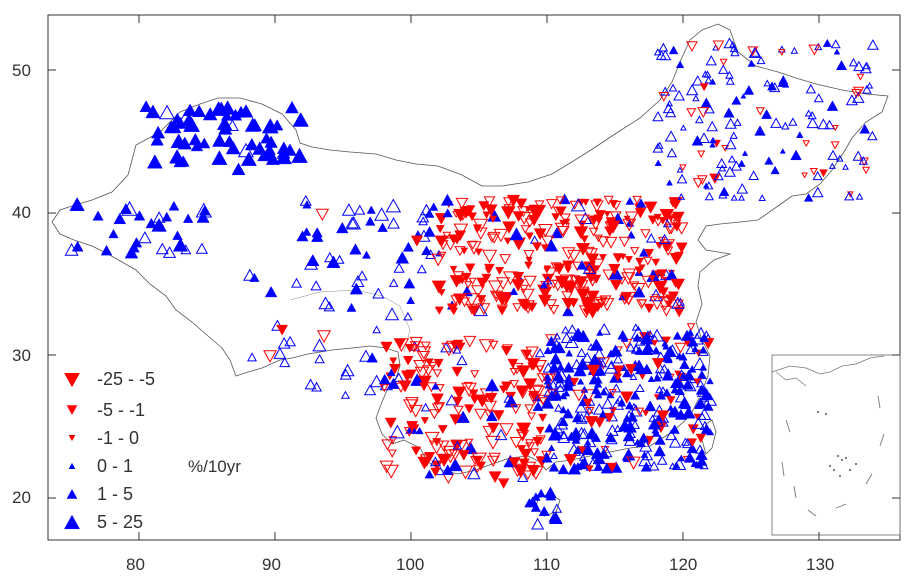 The width and height of the screenshot is (905, 579). I want to click on legend-marker, so click(72, 380).